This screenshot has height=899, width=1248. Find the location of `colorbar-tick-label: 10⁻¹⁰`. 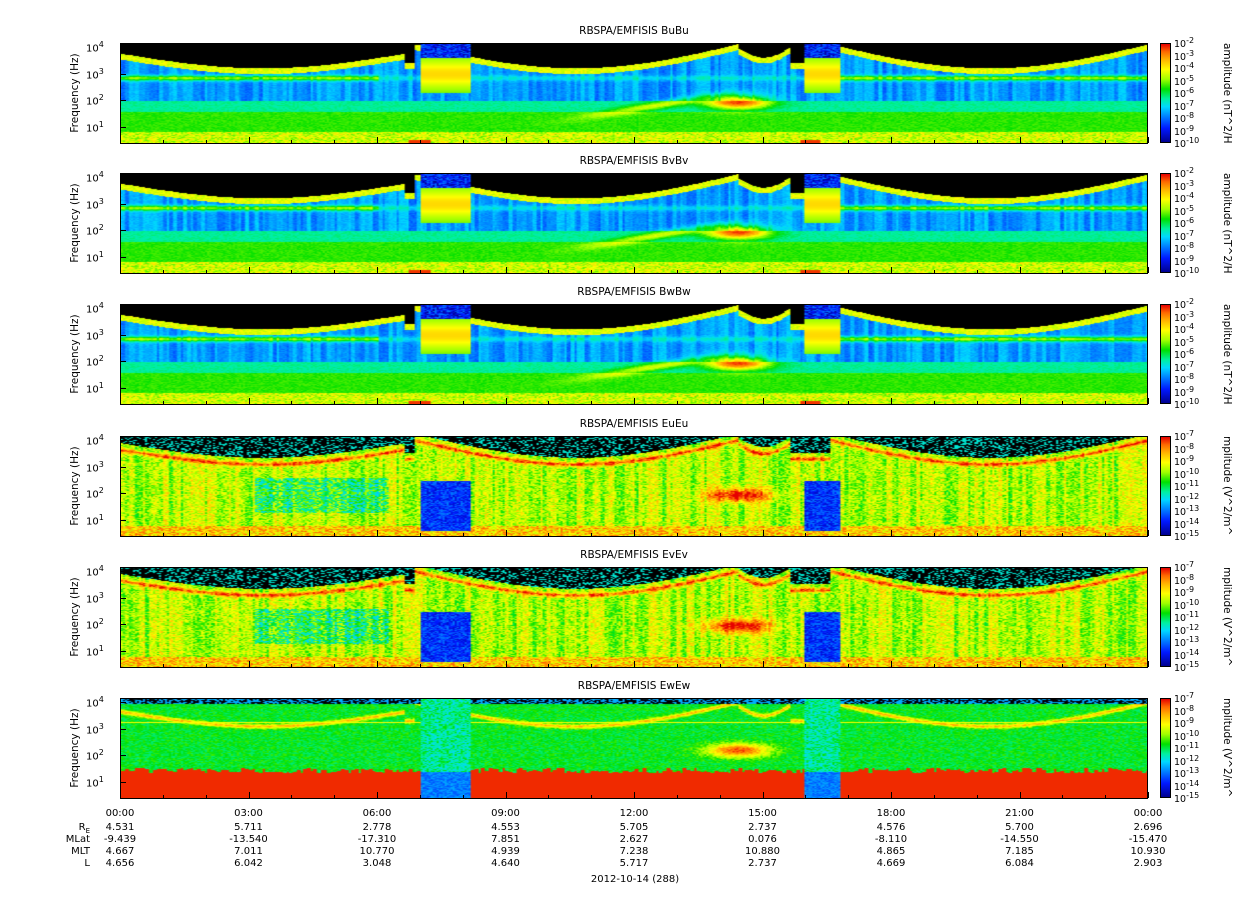

colorbar-tick-label: 10⁻¹⁰ is located at coordinates (1187, 273).